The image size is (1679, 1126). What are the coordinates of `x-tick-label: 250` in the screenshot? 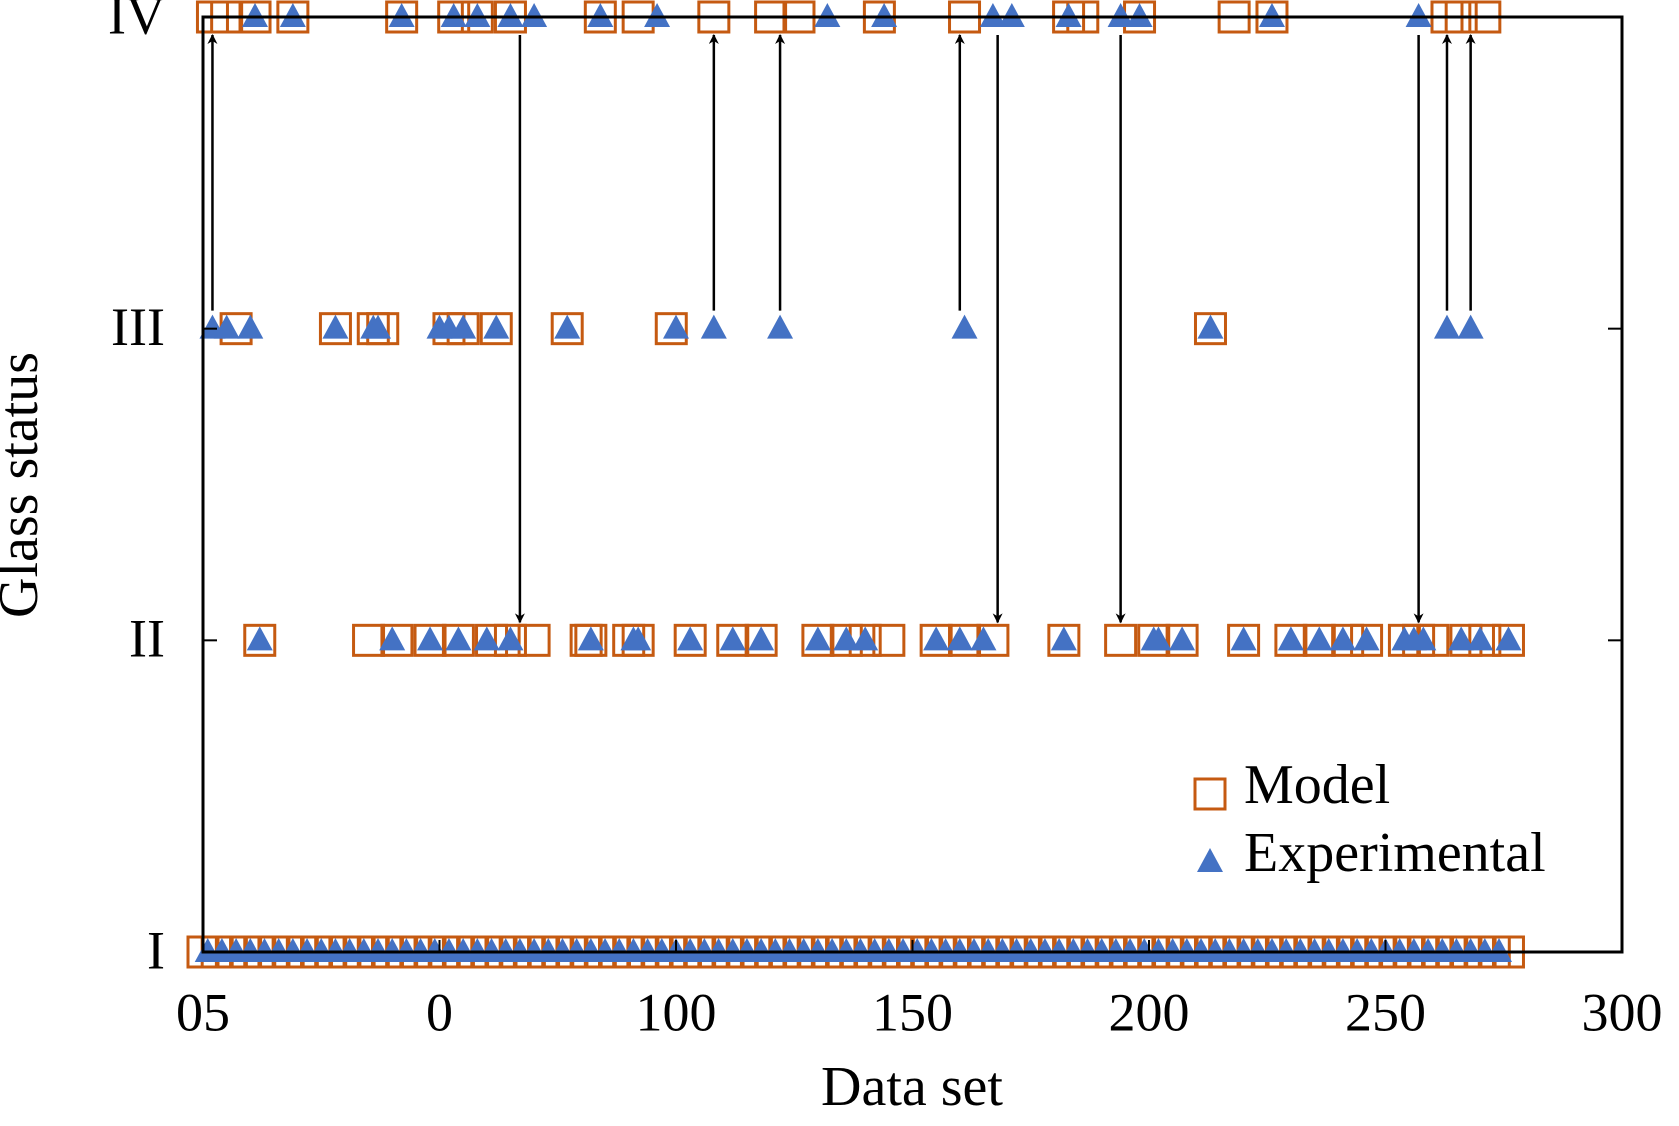 It's located at (1385, 1012).